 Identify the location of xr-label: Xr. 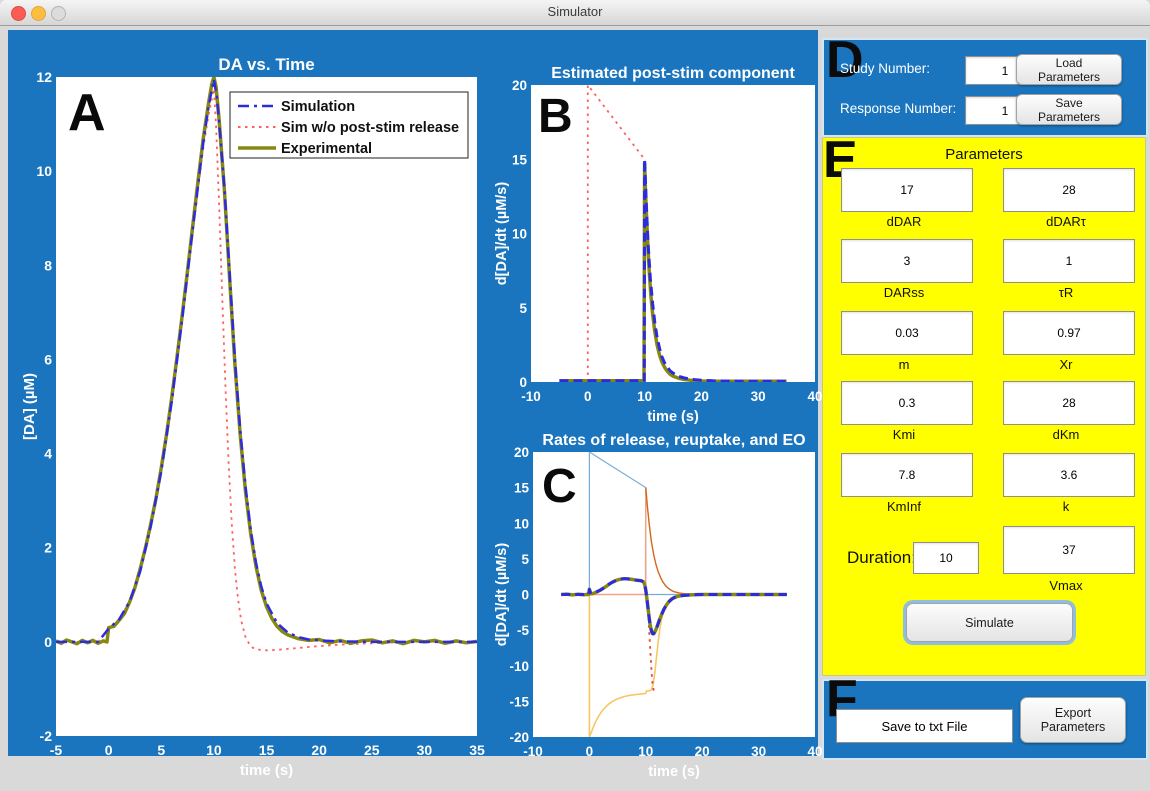
(1066, 364).